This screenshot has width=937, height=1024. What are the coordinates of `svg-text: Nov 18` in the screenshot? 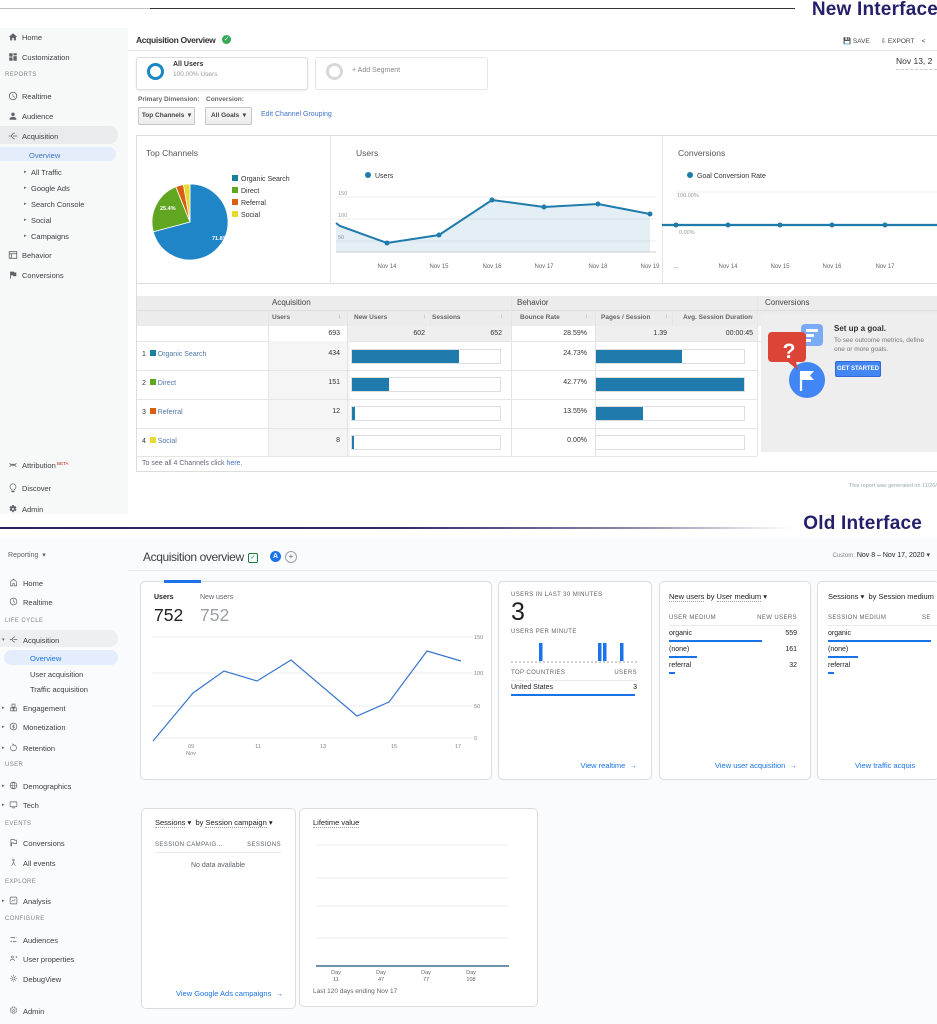 It's located at (598, 267).